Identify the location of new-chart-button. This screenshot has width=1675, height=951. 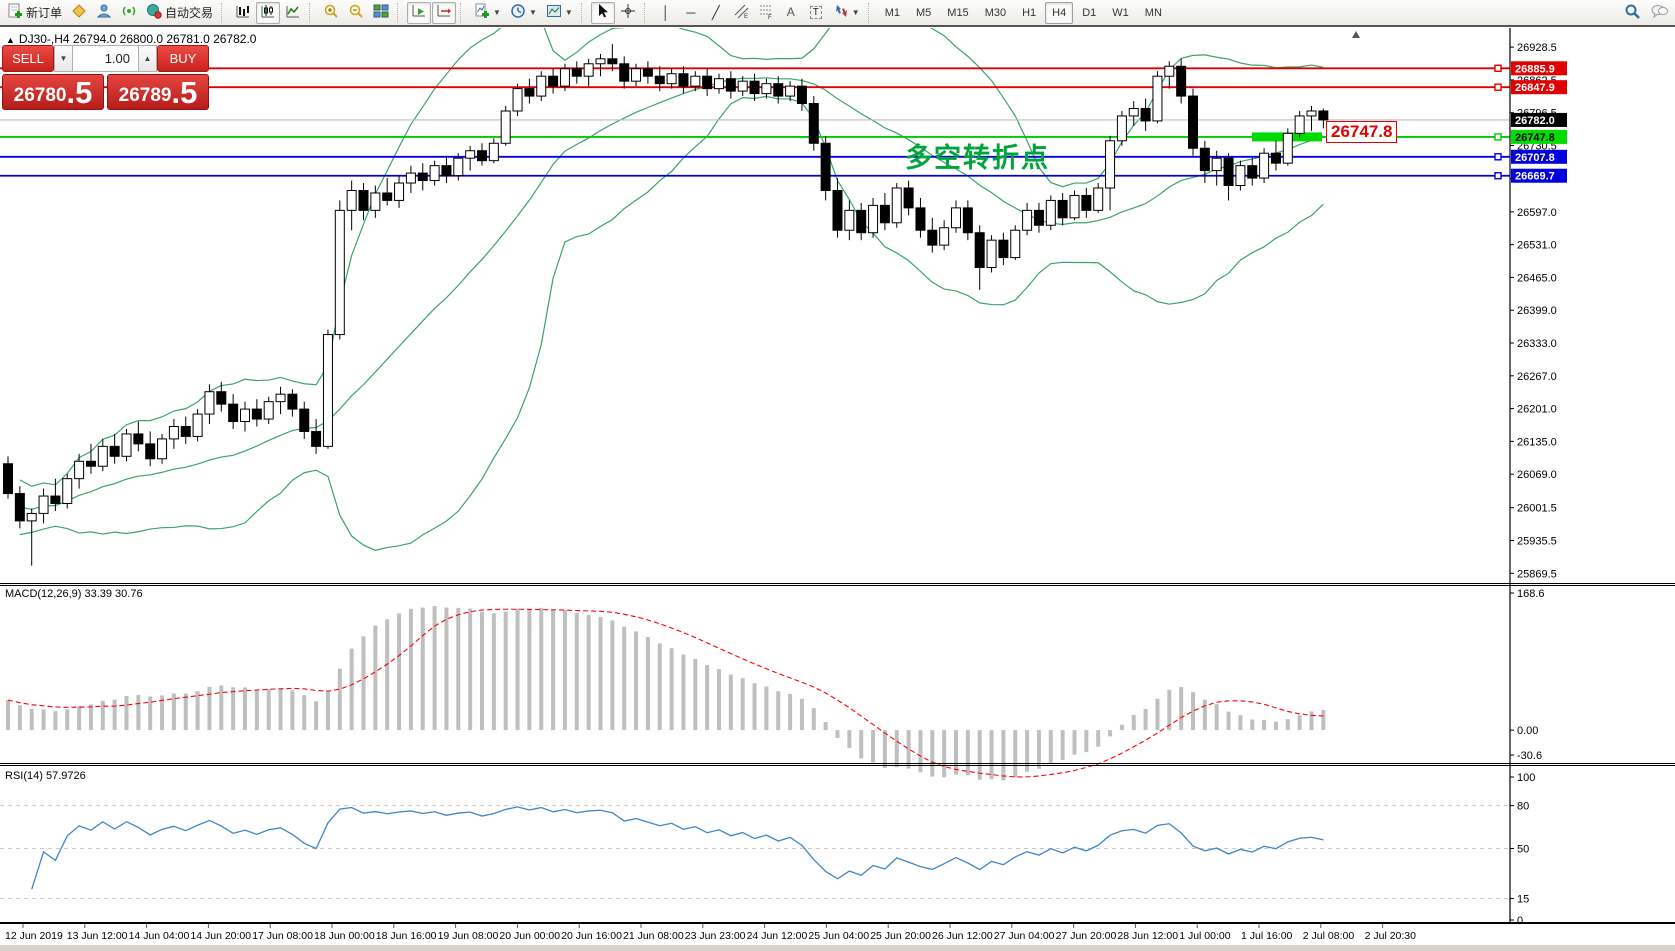
(79, 13).